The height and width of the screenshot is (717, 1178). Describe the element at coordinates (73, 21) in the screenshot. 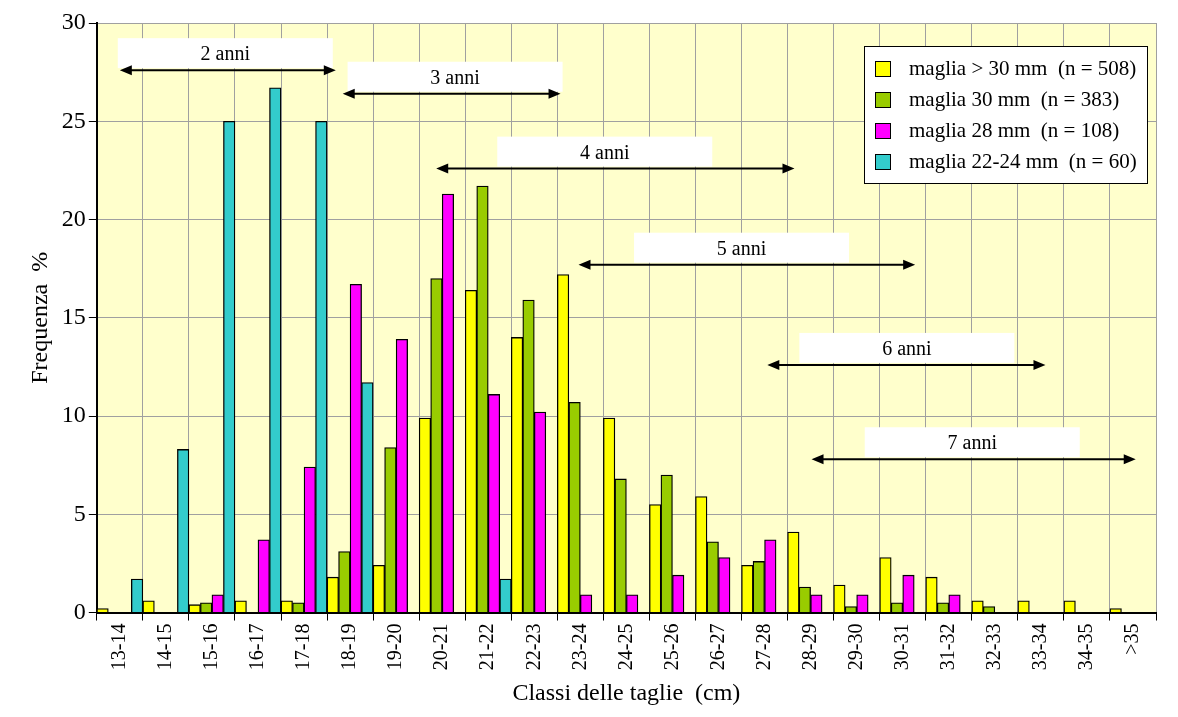

I see `y-tick-label: 30` at that location.